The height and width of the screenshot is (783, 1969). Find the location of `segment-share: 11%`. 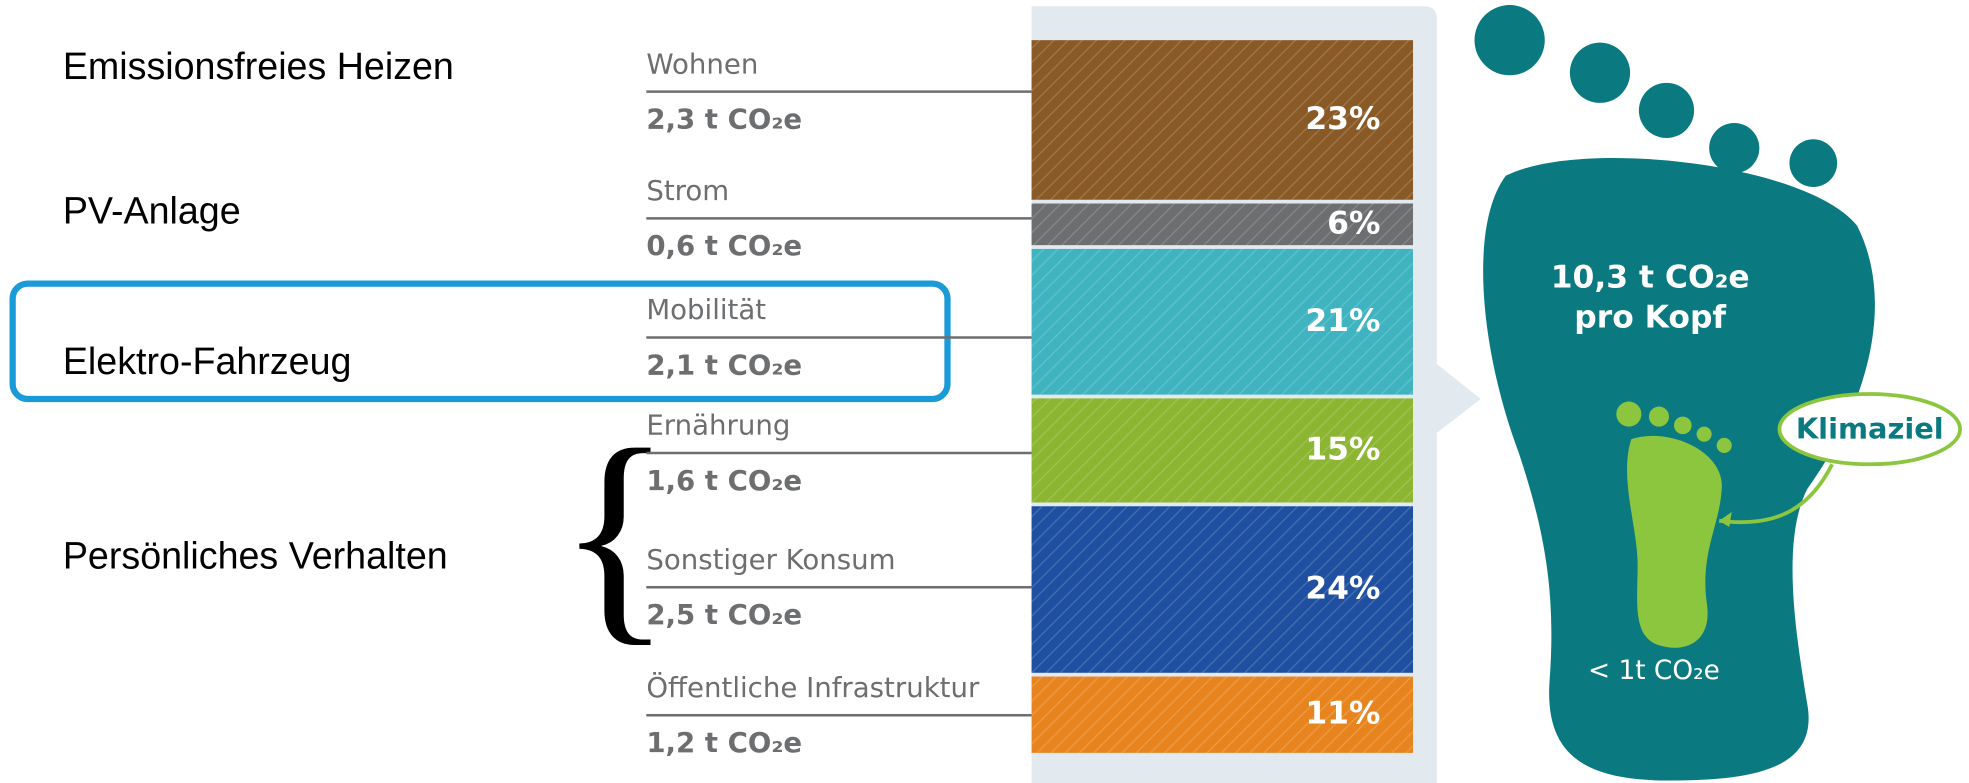

segment-share: 11% is located at coordinates (1342, 714).